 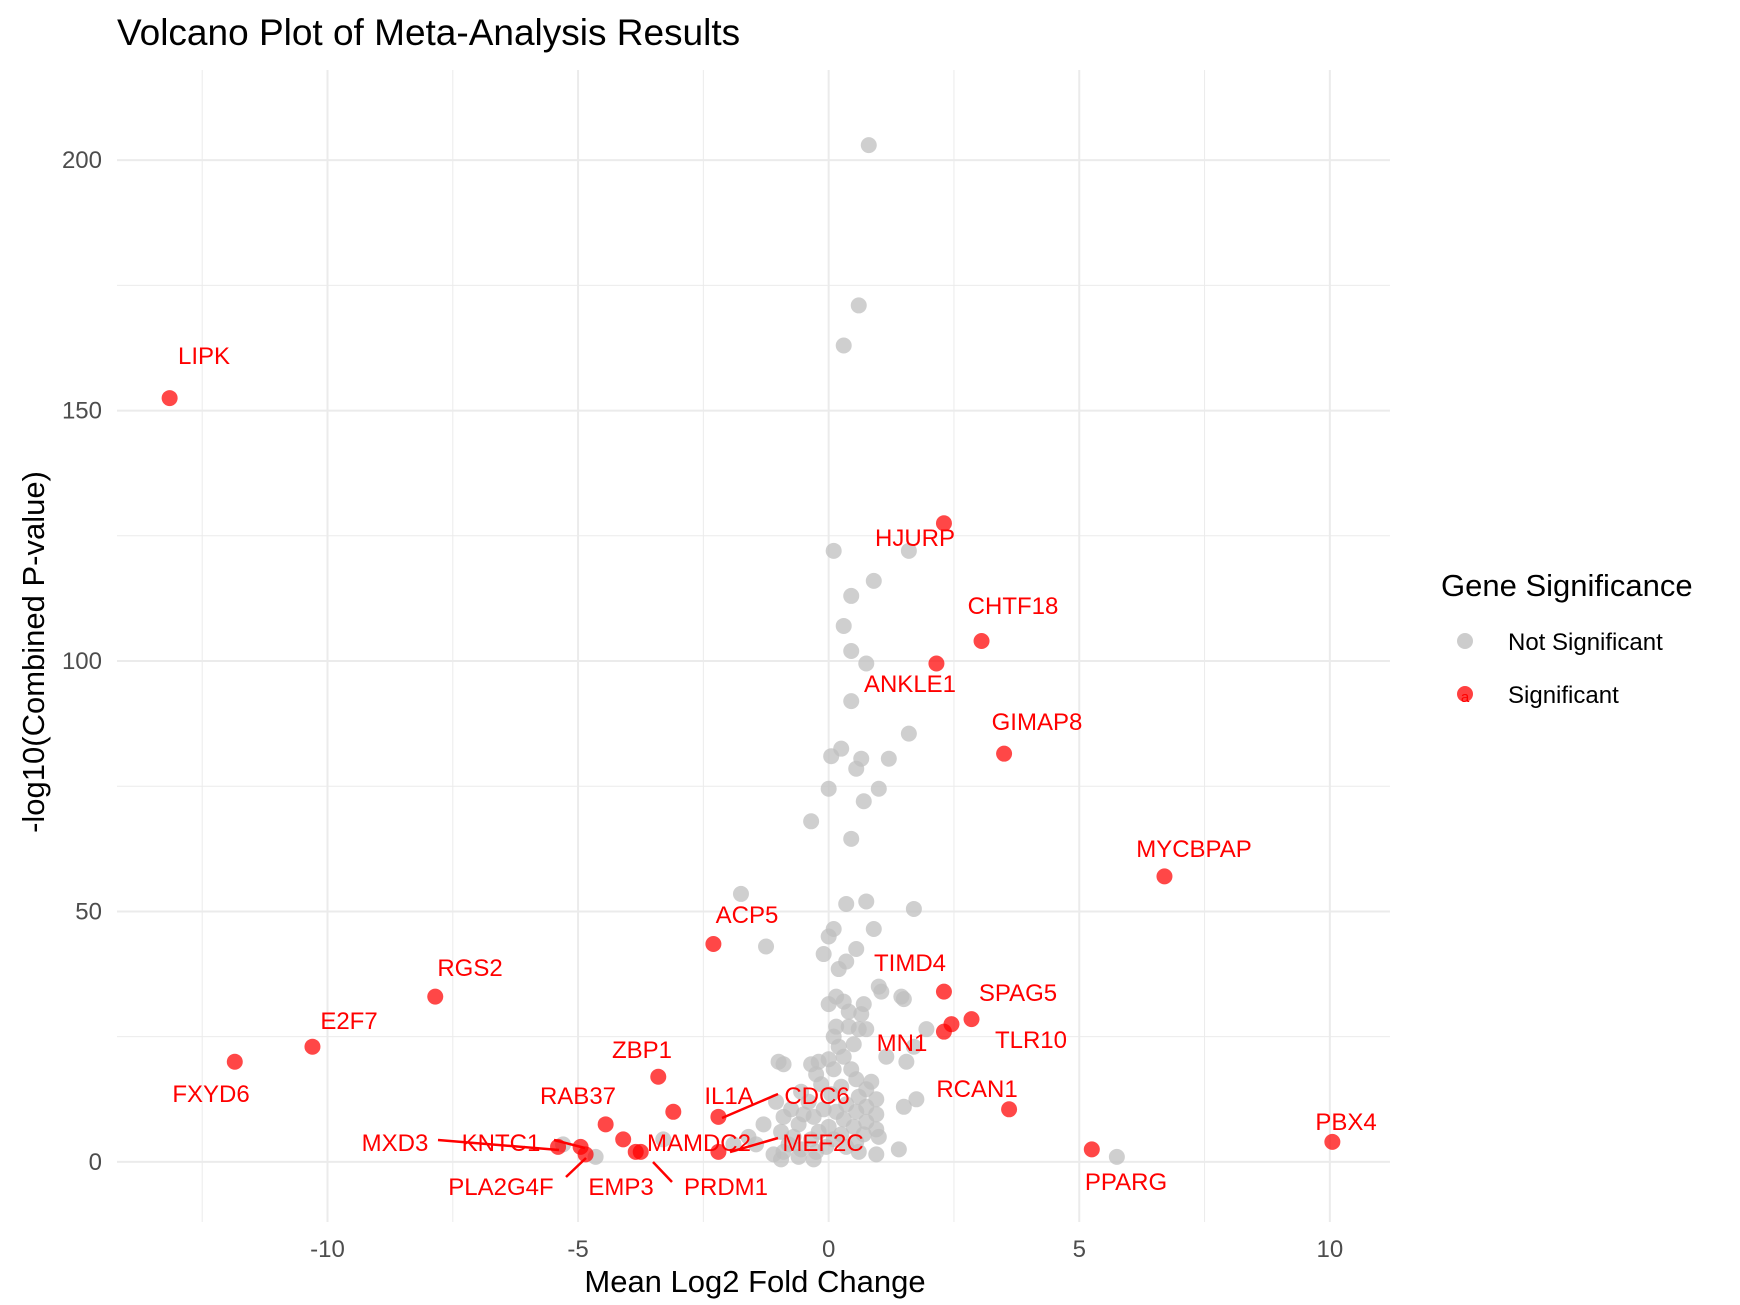 What do you see at coordinates (1345, 1122) in the screenshot?
I see `gene-label-pbx4: PBX4` at bounding box center [1345, 1122].